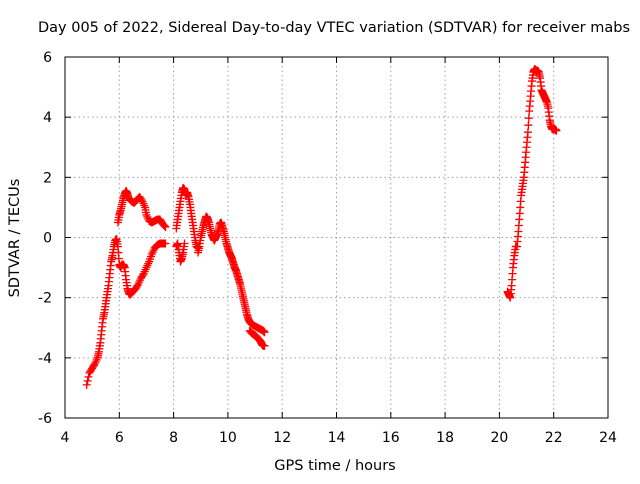  I want to click on x-tick-label: 4, so click(65, 438).